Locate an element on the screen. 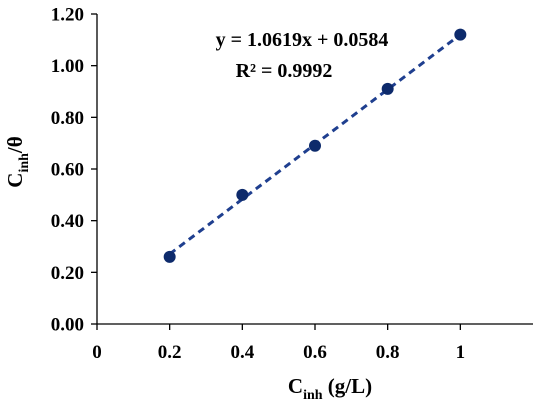 The width and height of the screenshot is (550, 406). y-axis-title-rest: /θ is located at coordinates (15, 145).